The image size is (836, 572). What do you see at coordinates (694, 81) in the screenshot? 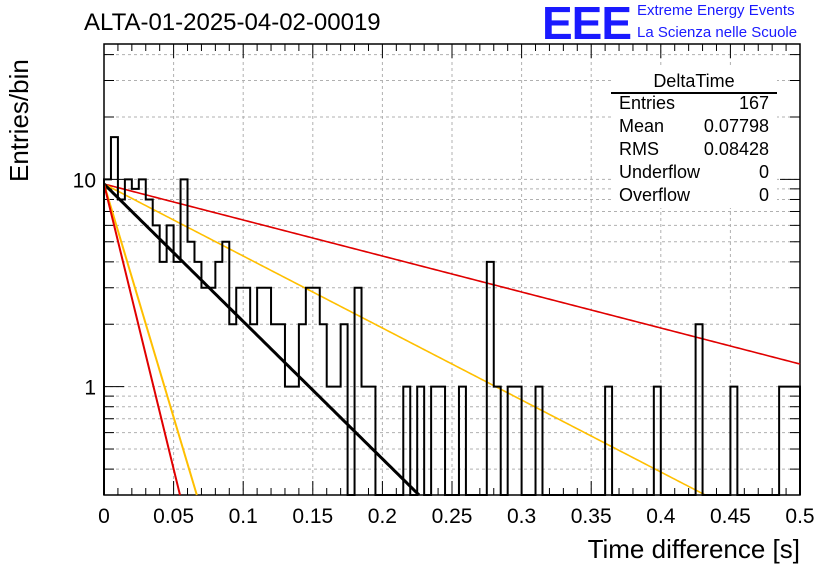
I see `stats-title: DeltaTime` at bounding box center [694, 81].